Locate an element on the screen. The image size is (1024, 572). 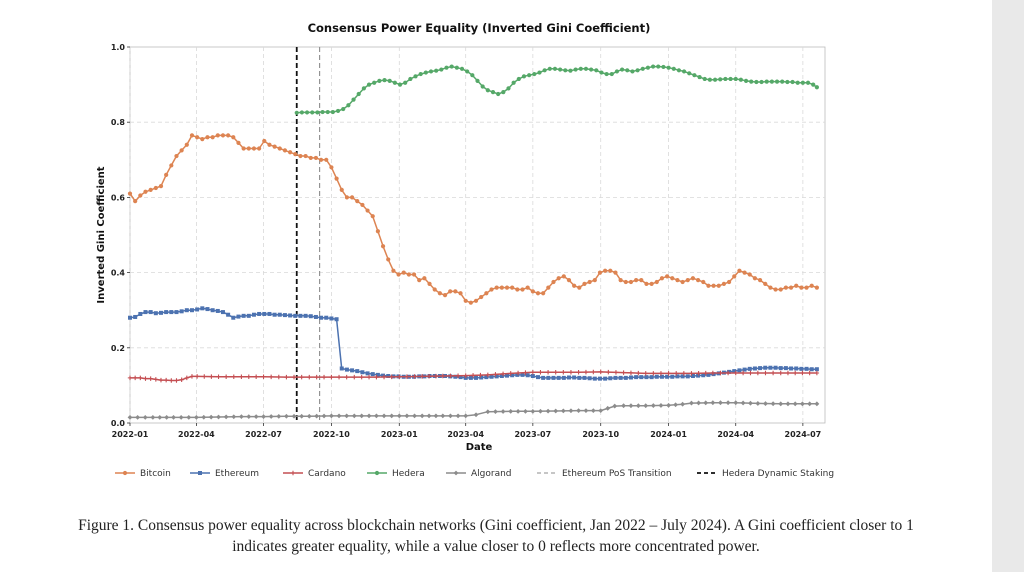
x-tick-label: 2023-01 is located at coordinates (399, 434).